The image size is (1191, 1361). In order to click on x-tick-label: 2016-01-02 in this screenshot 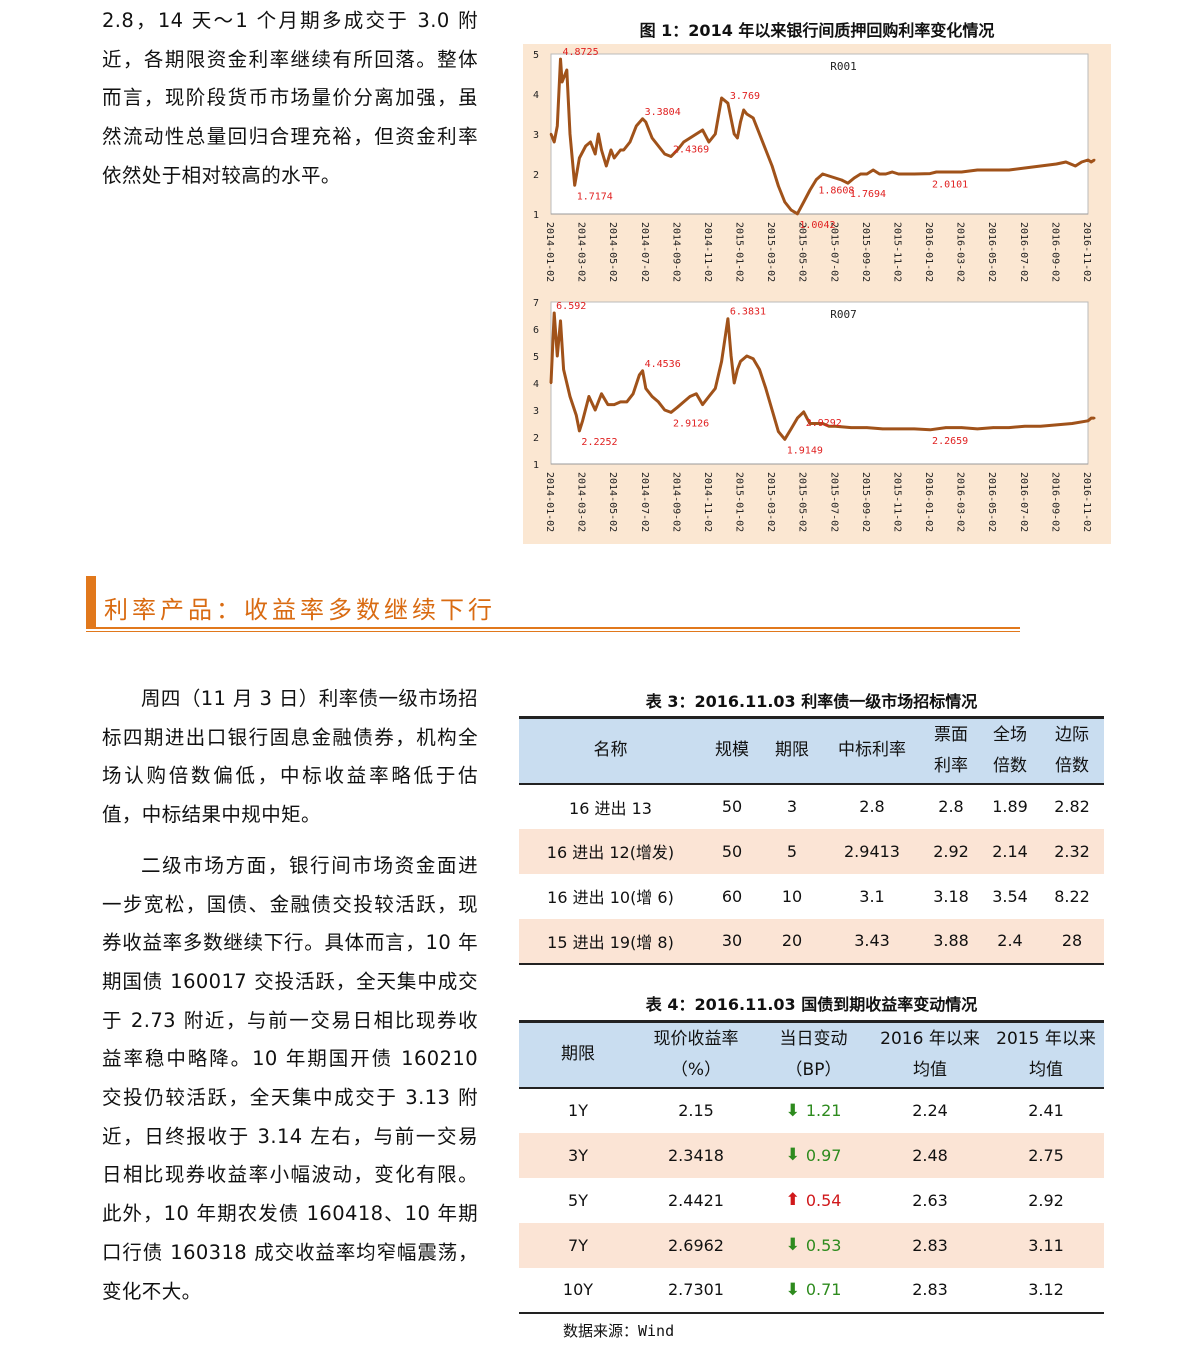, I will do `click(928, 252)`.